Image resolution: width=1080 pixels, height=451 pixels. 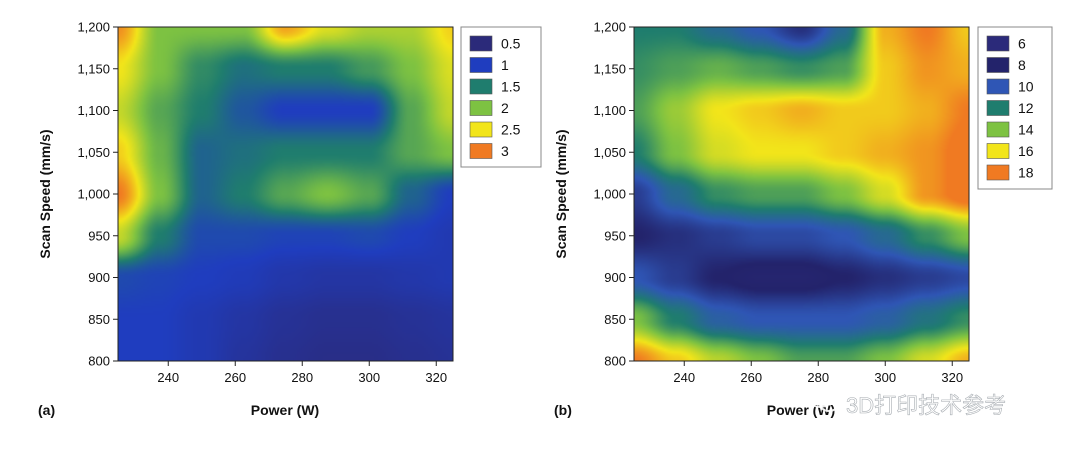 I want to click on y-ticks-b: 800 850 900 950 1,000 1,050 1,100 1,150 1,200, so click(x=613, y=194).